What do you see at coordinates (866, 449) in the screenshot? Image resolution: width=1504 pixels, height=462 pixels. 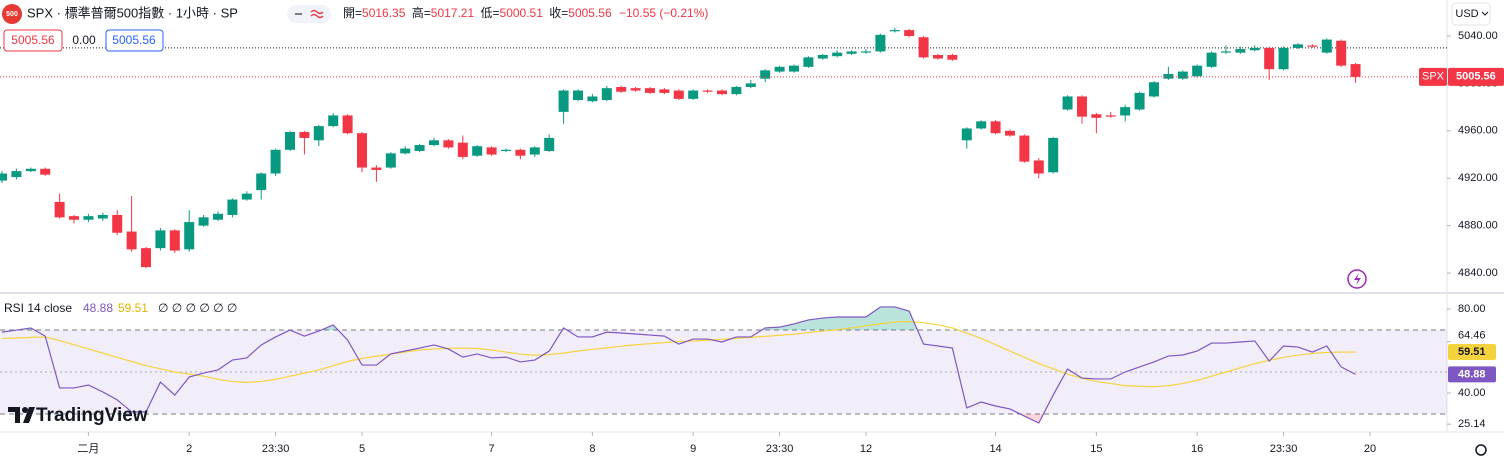 I see `x-tick-label: 12` at bounding box center [866, 449].